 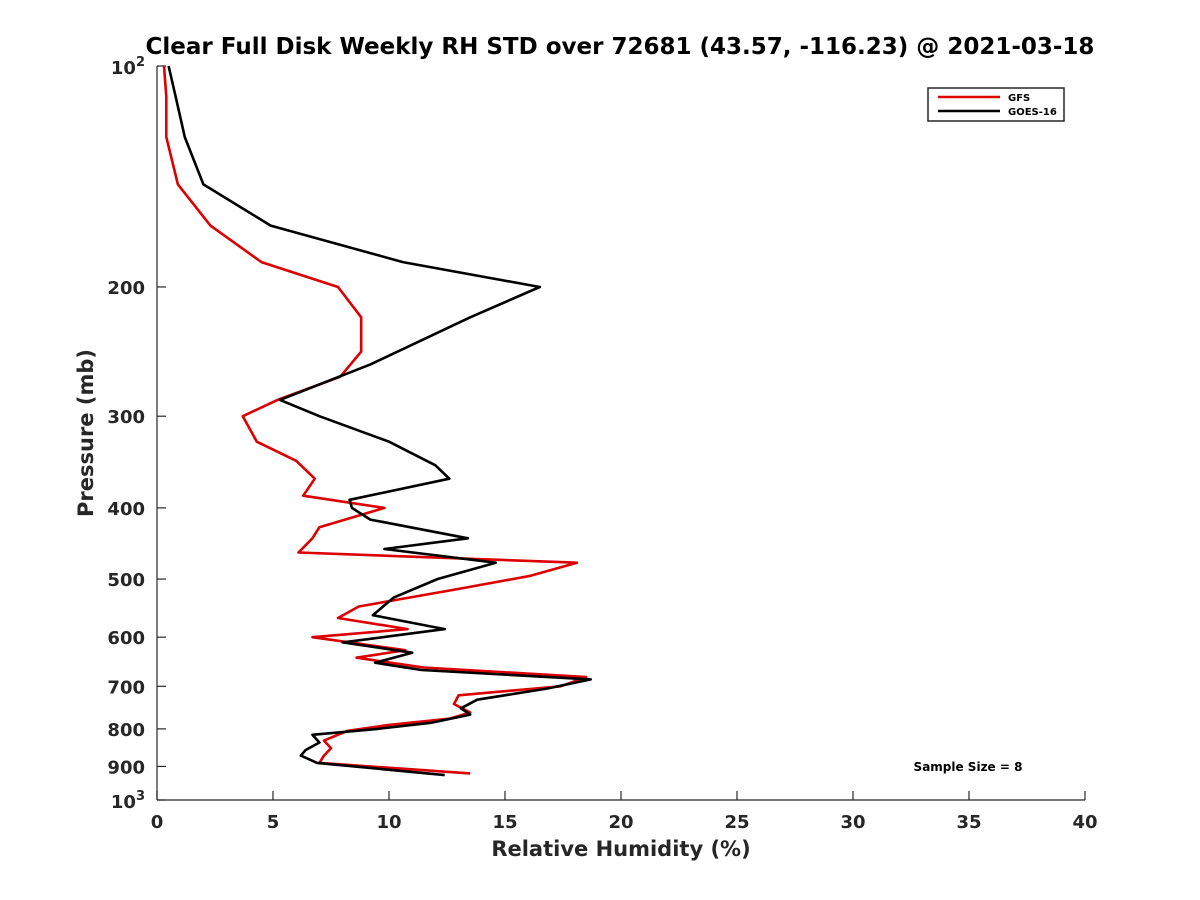 What do you see at coordinates (126, 580) in the screenshot?
I see `y-tick-label: 500` at bounding box center [126, 580].